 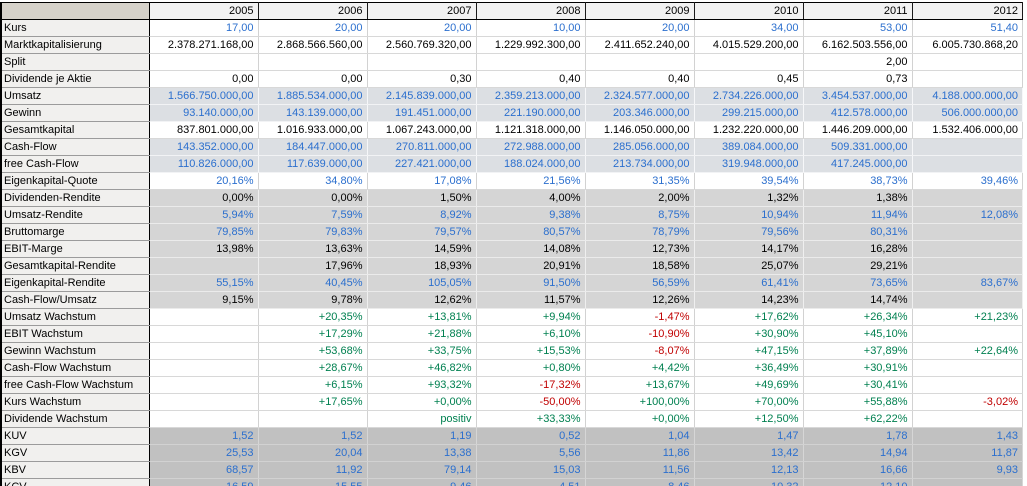 I want to click on data-cell: 13,63%, so click(x=313, y=249).